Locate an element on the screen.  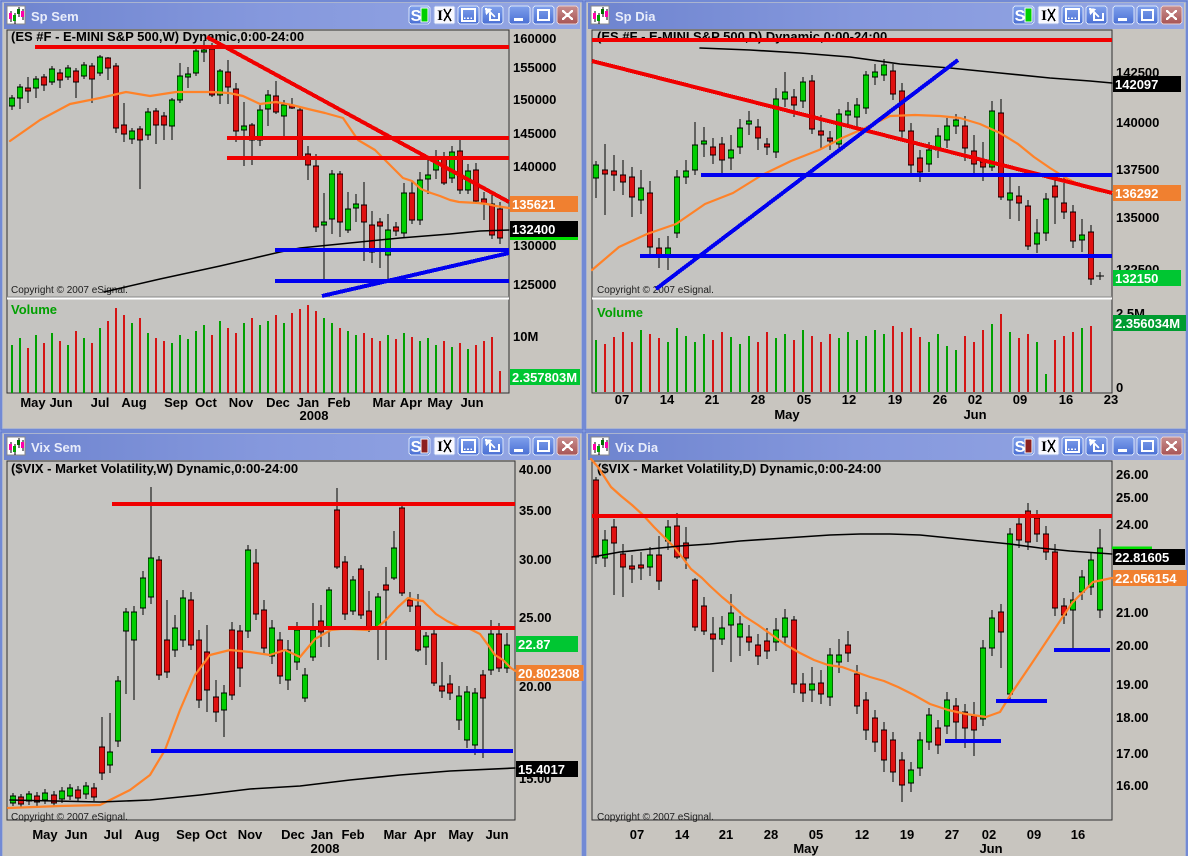
svg-text: 16.00 is located at coordinates (1132, 785).